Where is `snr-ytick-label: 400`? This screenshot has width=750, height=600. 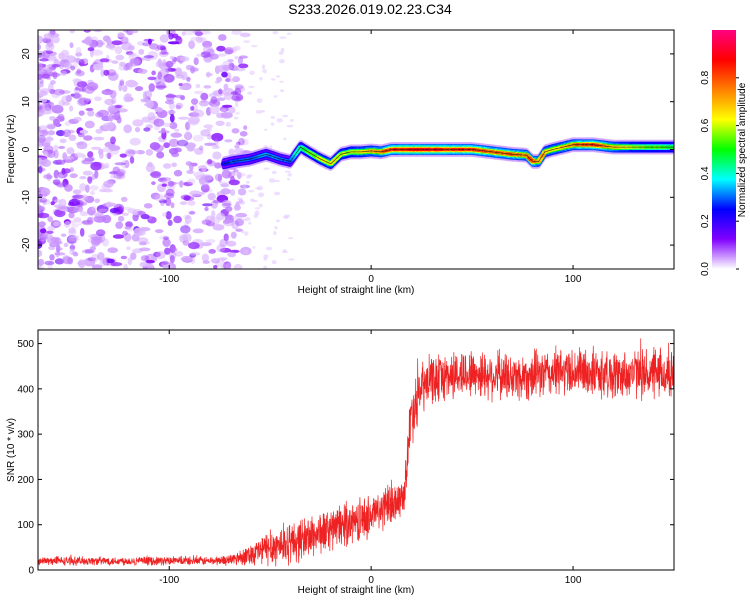
snr-ytick-label: 400 is located at coordinates (25, 389).